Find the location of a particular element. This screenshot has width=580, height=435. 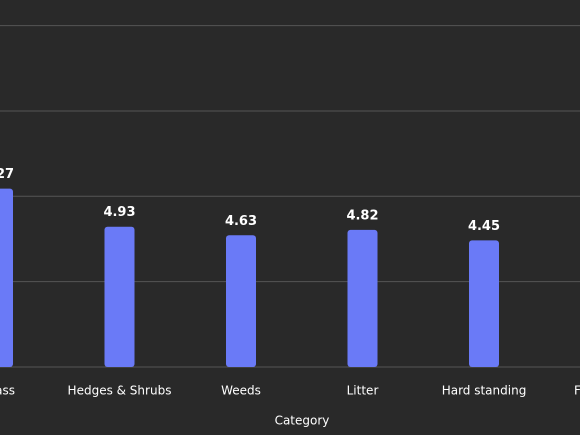

data-label: 4.45 is located at coordinates (484, 226).